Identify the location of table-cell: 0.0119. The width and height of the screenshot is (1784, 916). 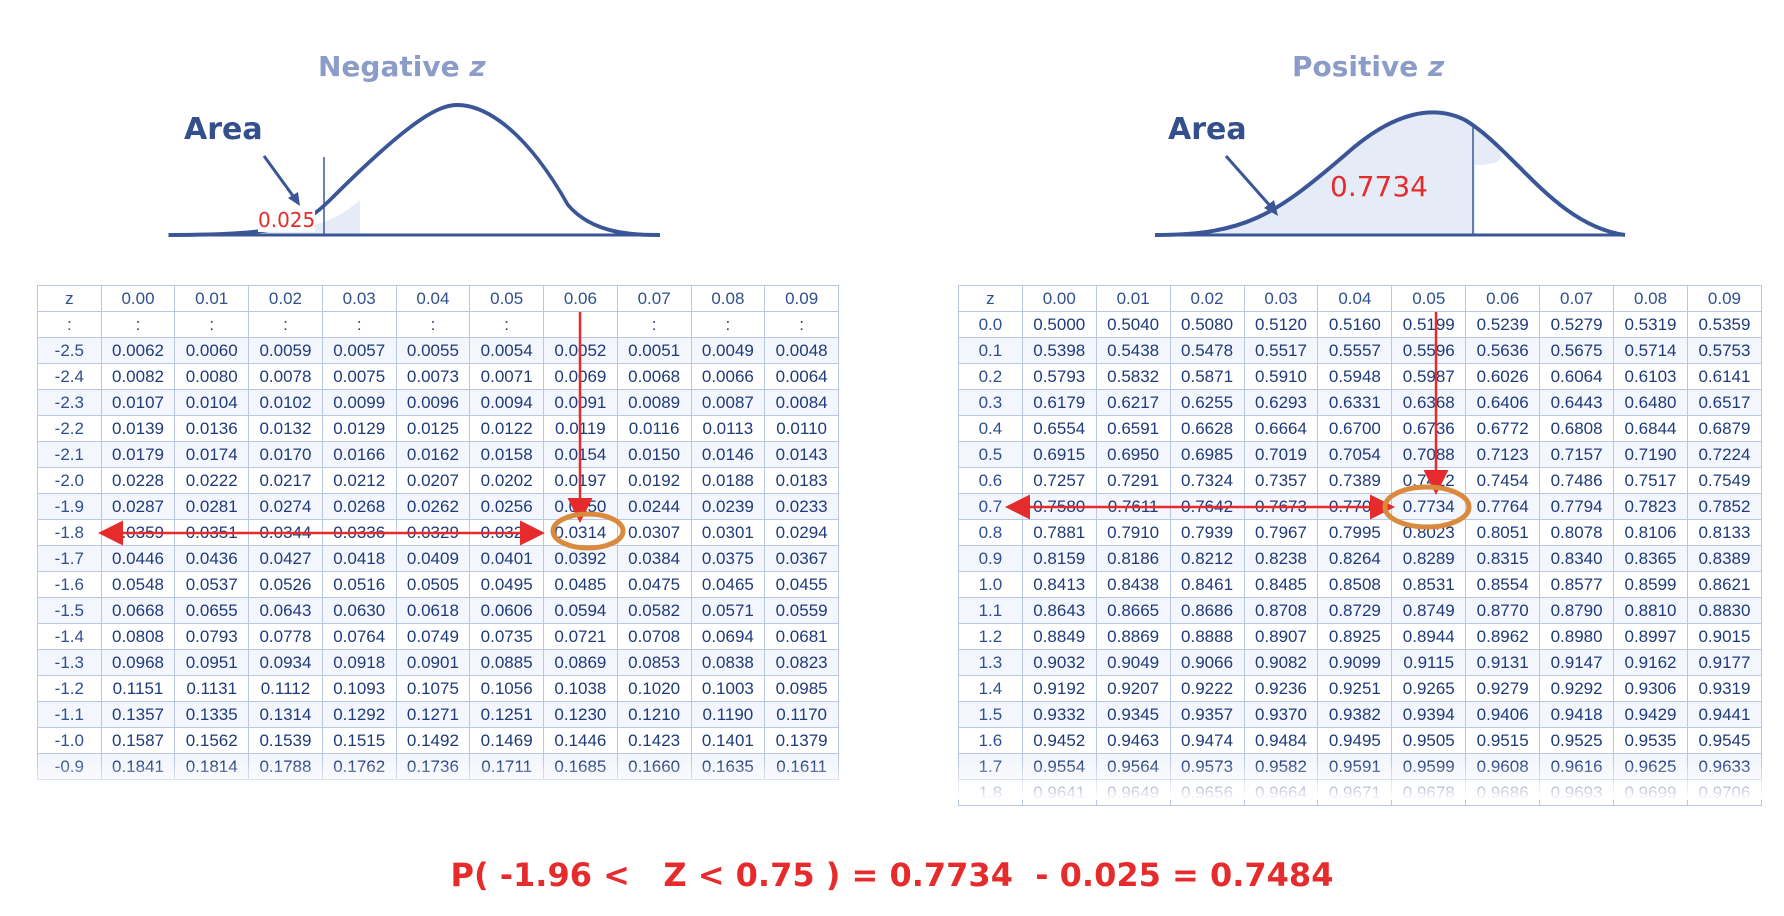
(580, 428).